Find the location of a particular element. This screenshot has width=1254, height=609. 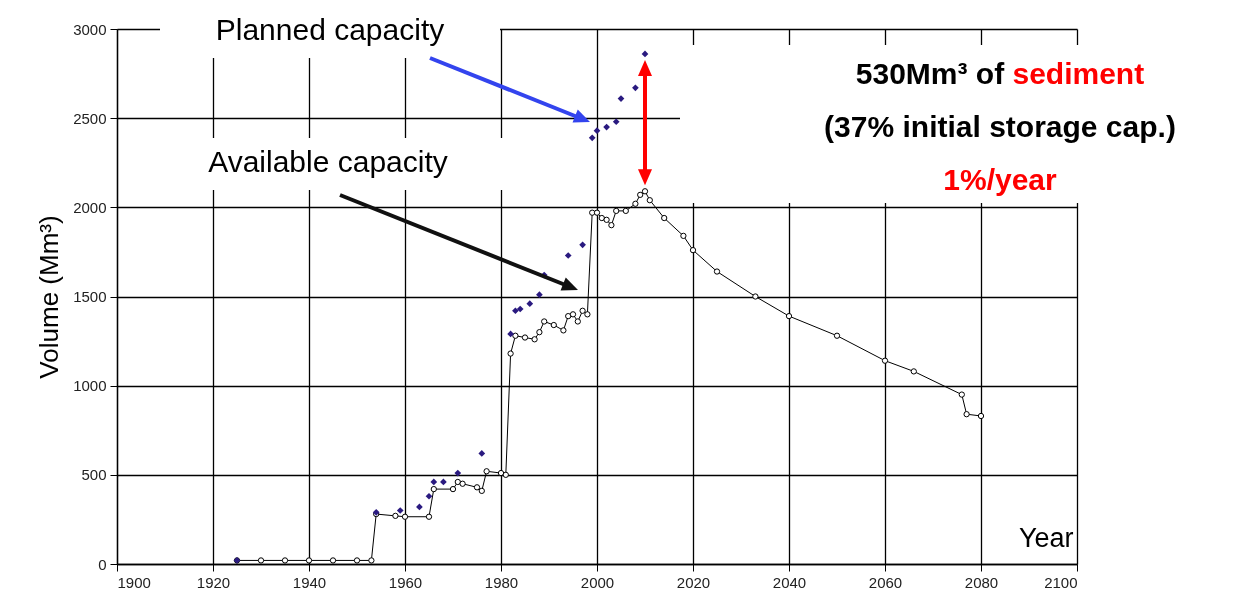

annotation: 530Mm³ of is located at coordinates (934, 73).